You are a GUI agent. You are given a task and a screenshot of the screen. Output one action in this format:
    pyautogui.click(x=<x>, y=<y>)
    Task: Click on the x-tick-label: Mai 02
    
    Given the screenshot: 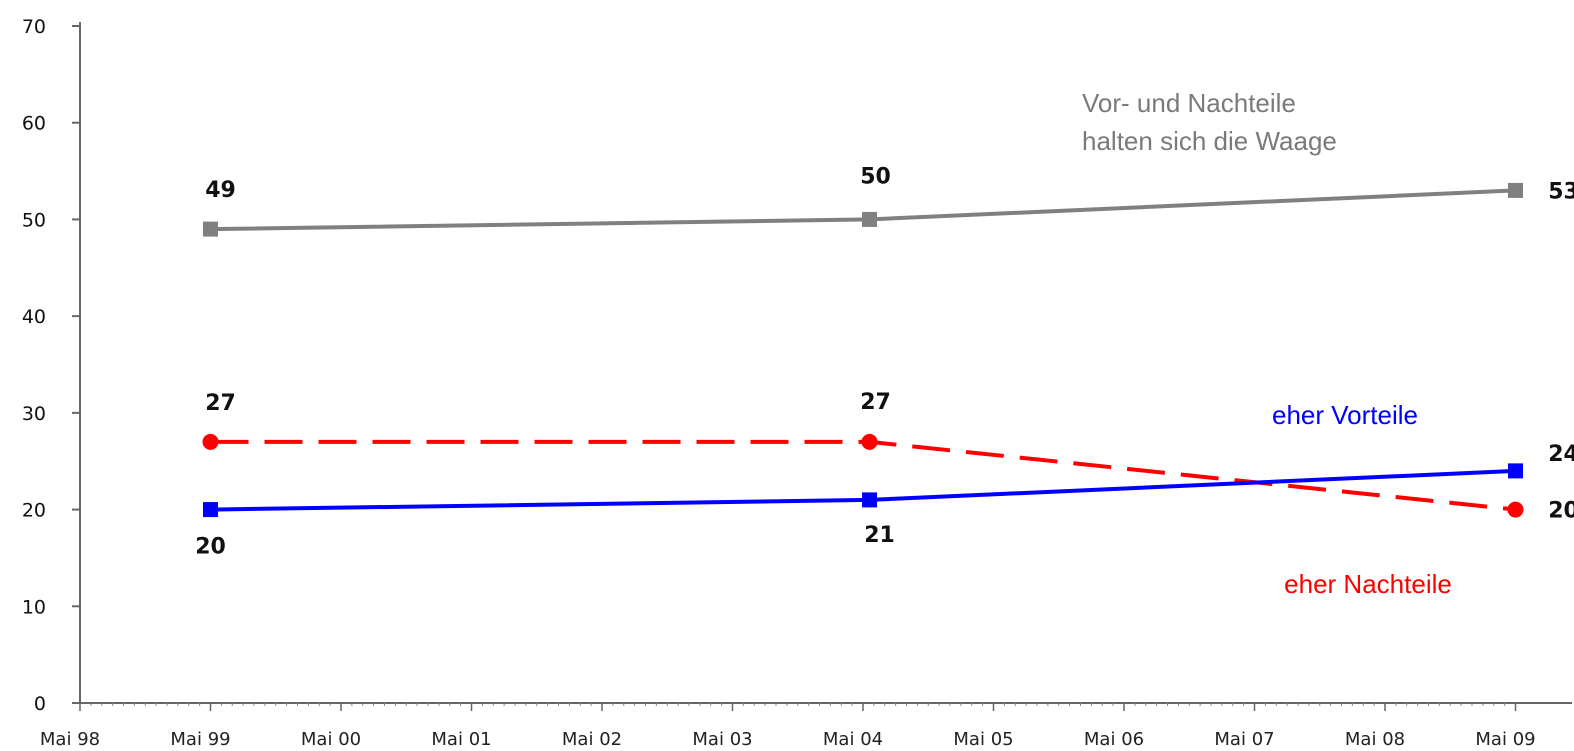 What is the action you would take?
    pyautogui.click(x=592, y=739)
    